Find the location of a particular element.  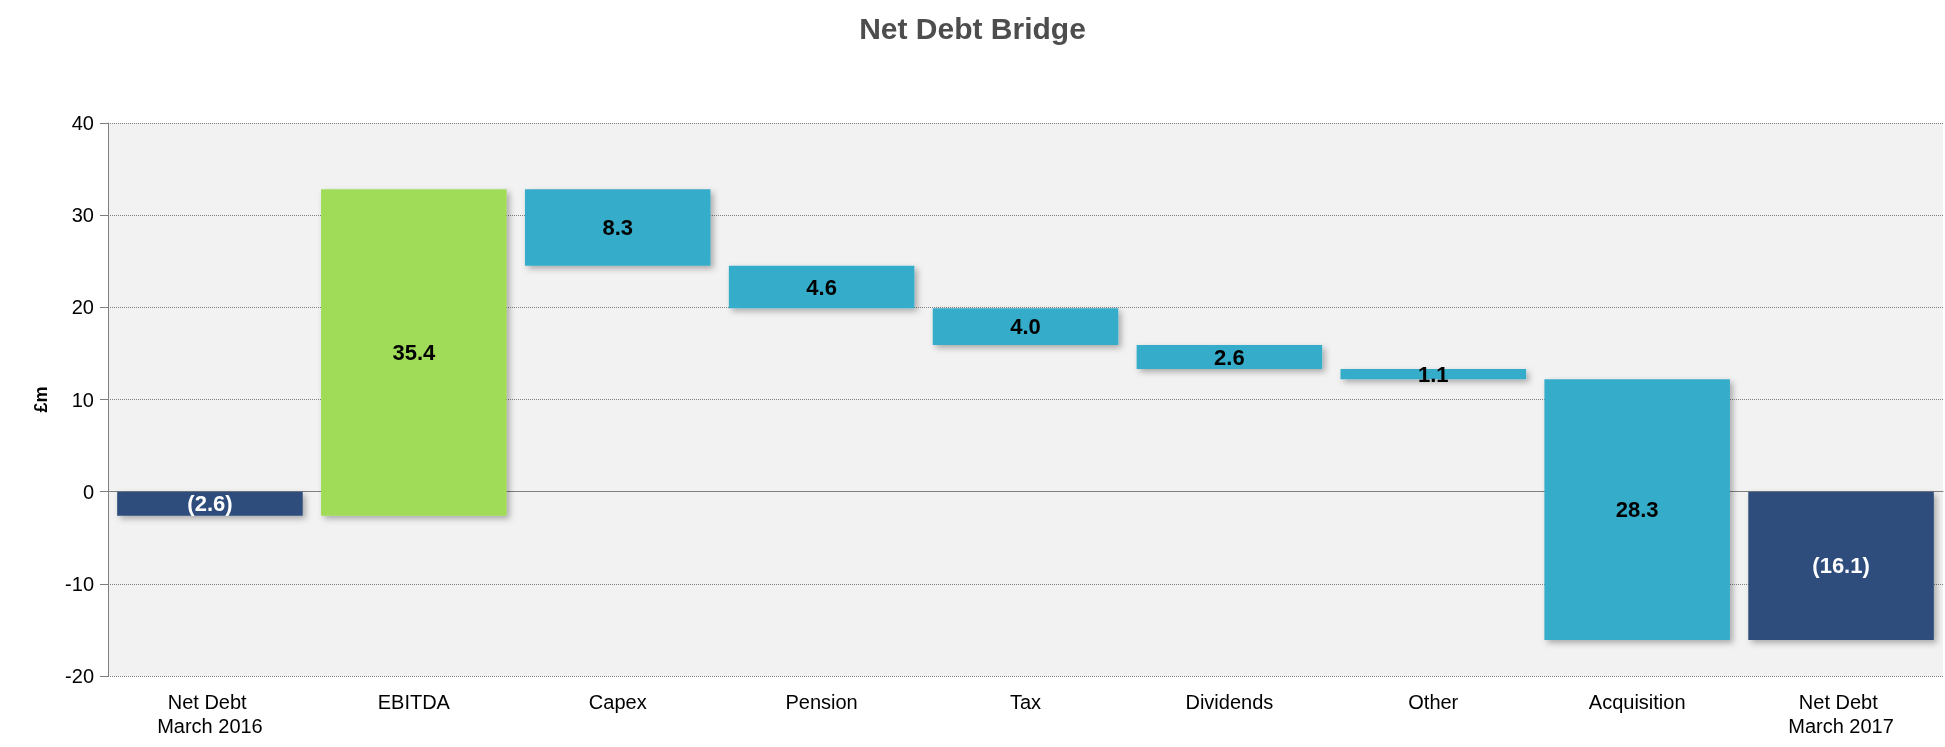

chart-title: Net Debt Bridge is located at coordinates (972, 28).